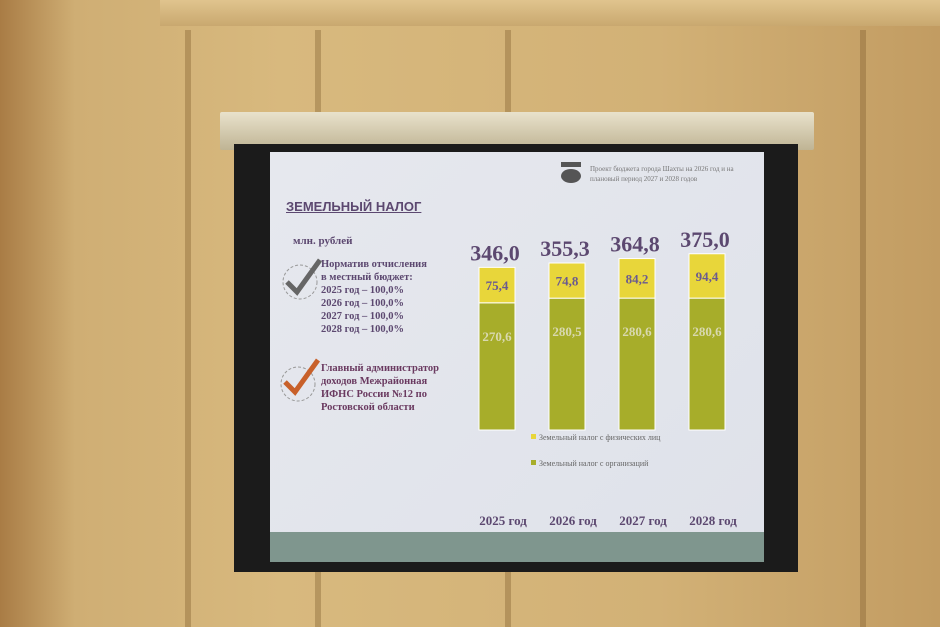 Image resolution: width=940 pixels, height=627 pixels. Describe the element at coordinates (380, 368) in the screenshot. I see `note-line: Главный администратор` at that location.